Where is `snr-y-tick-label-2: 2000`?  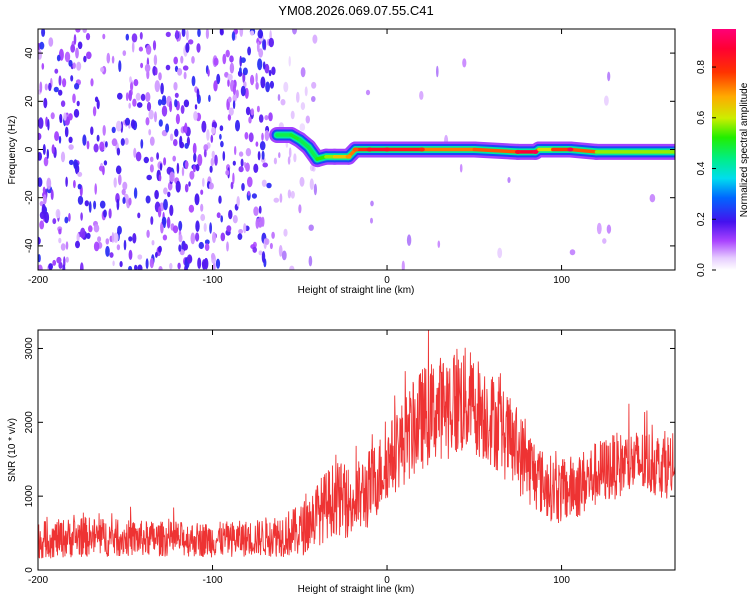 snr-y-tick-label-2: 2000 is located at coordinates (29, 422).